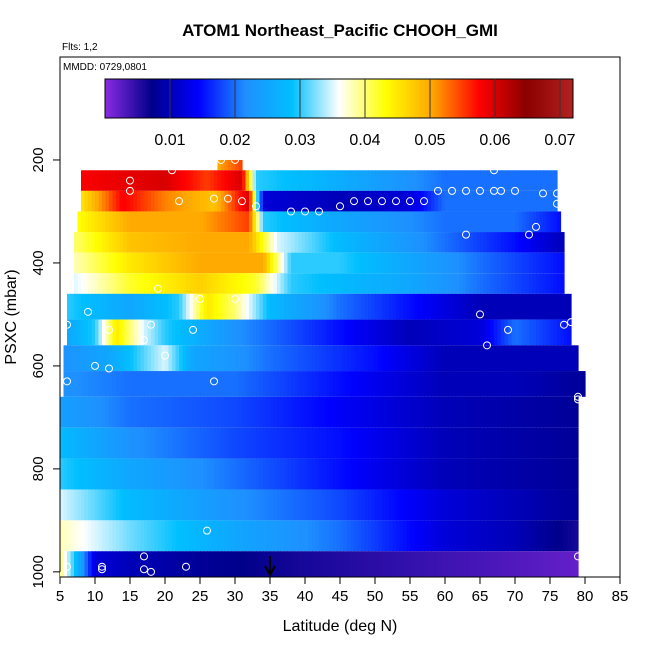 This screenshot has width=650, height=650. What do you see at coordinates (340, 30) in the screenshot?
I see `chart-title: ATOM1 Northeast_Pacific CHOOH_GMI` at bounding box center [340, 30].